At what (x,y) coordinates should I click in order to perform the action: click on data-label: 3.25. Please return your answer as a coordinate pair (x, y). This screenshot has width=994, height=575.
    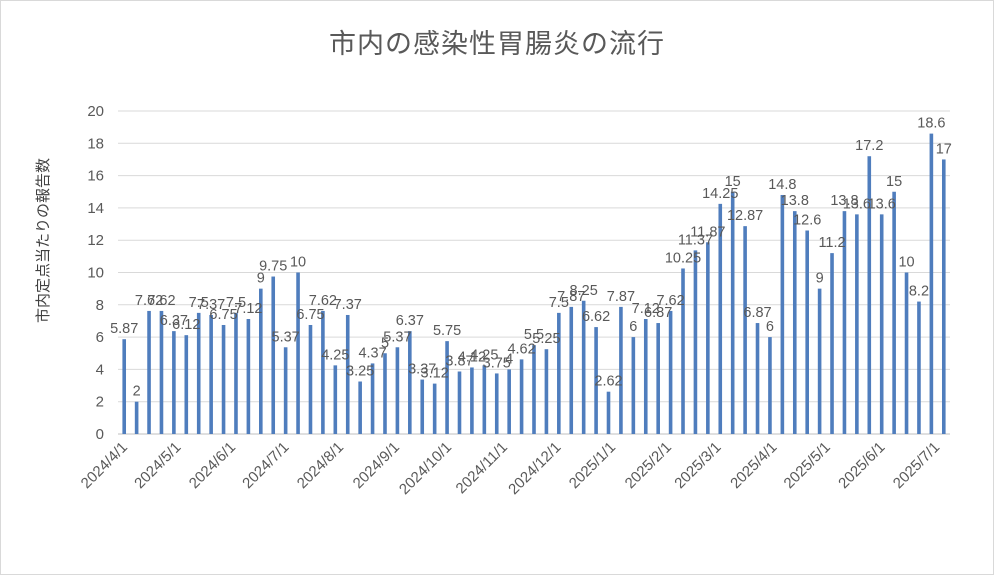
    Looking at the image, I should click on (360, 372).